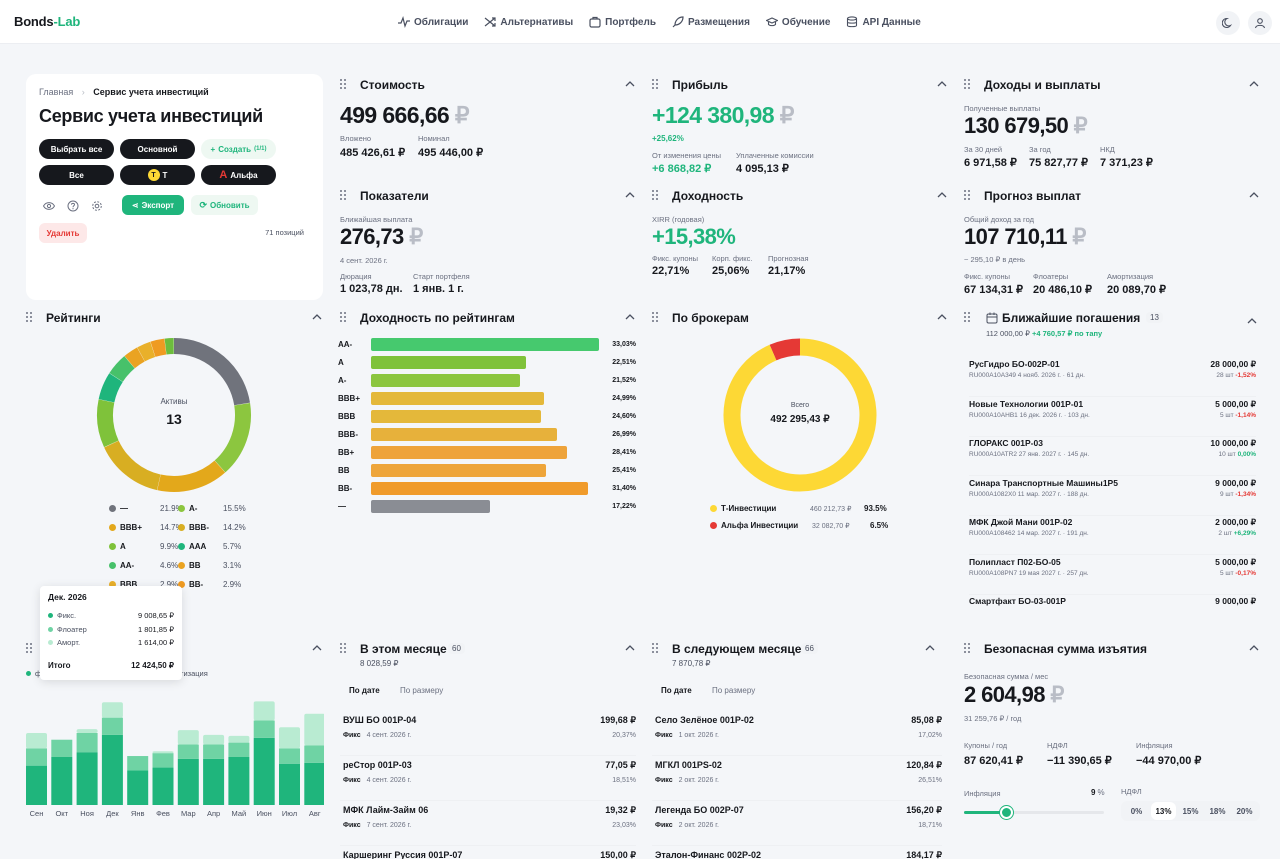 The height and width of the screenshot is (859, 1280). I want to click on eye-icon, so click(49, 206).